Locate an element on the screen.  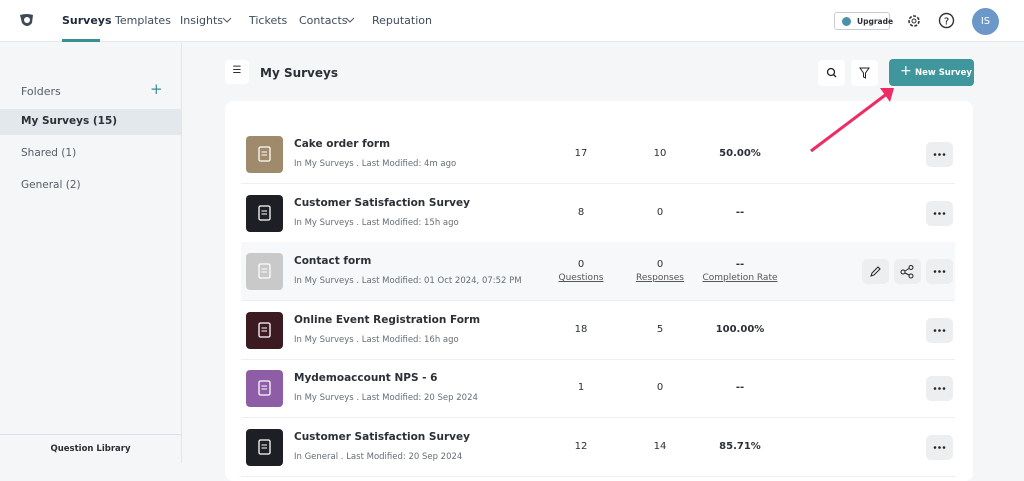
settings-icon is located at coordinates (914, 21).